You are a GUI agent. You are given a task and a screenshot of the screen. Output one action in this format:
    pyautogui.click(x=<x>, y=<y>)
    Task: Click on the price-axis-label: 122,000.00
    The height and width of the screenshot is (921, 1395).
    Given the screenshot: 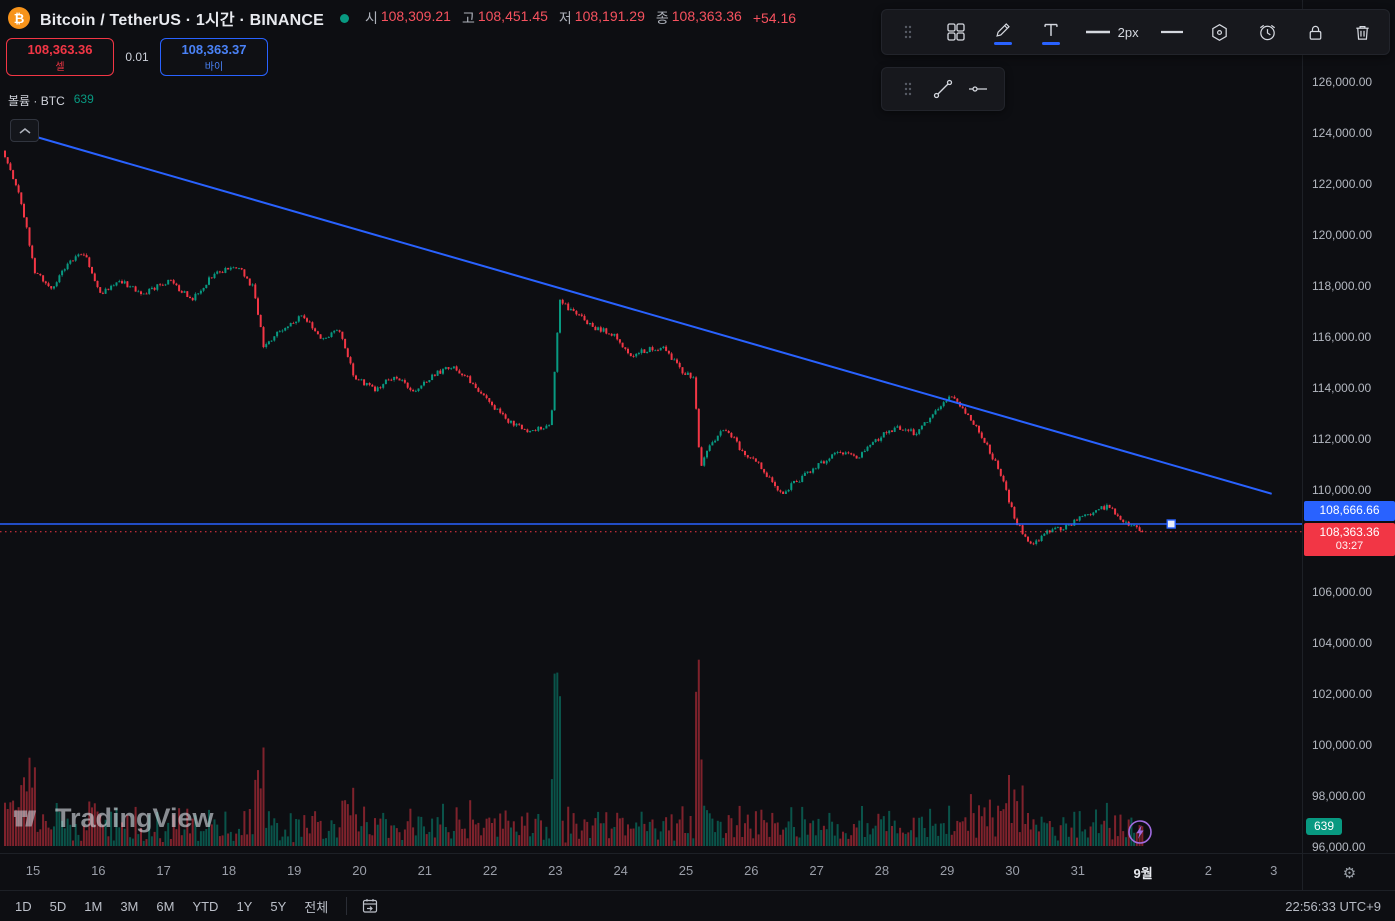 What is the action you would take?
    pyautogui.click(x=1342, y=184)
    